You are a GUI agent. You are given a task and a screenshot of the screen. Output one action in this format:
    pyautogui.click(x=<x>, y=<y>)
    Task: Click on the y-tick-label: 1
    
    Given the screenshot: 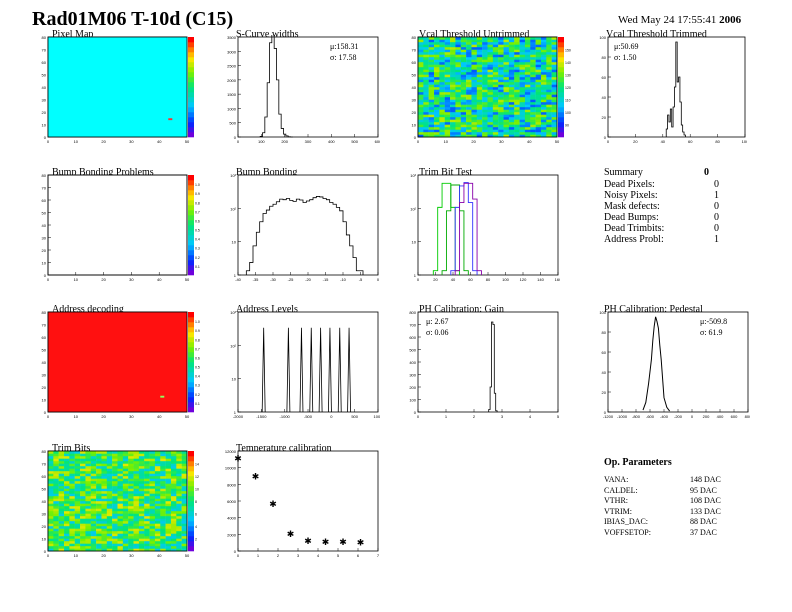 What is the action you would take?
    pyautogui.click(x=235, y=275)
    